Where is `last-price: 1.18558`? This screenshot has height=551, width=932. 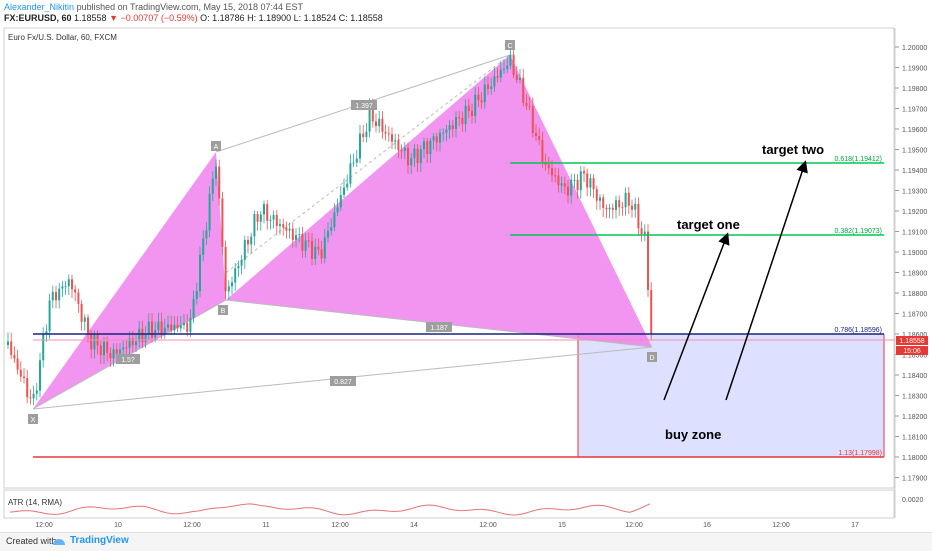 last-price: 1.18558 is located at coordinates (90, 18).